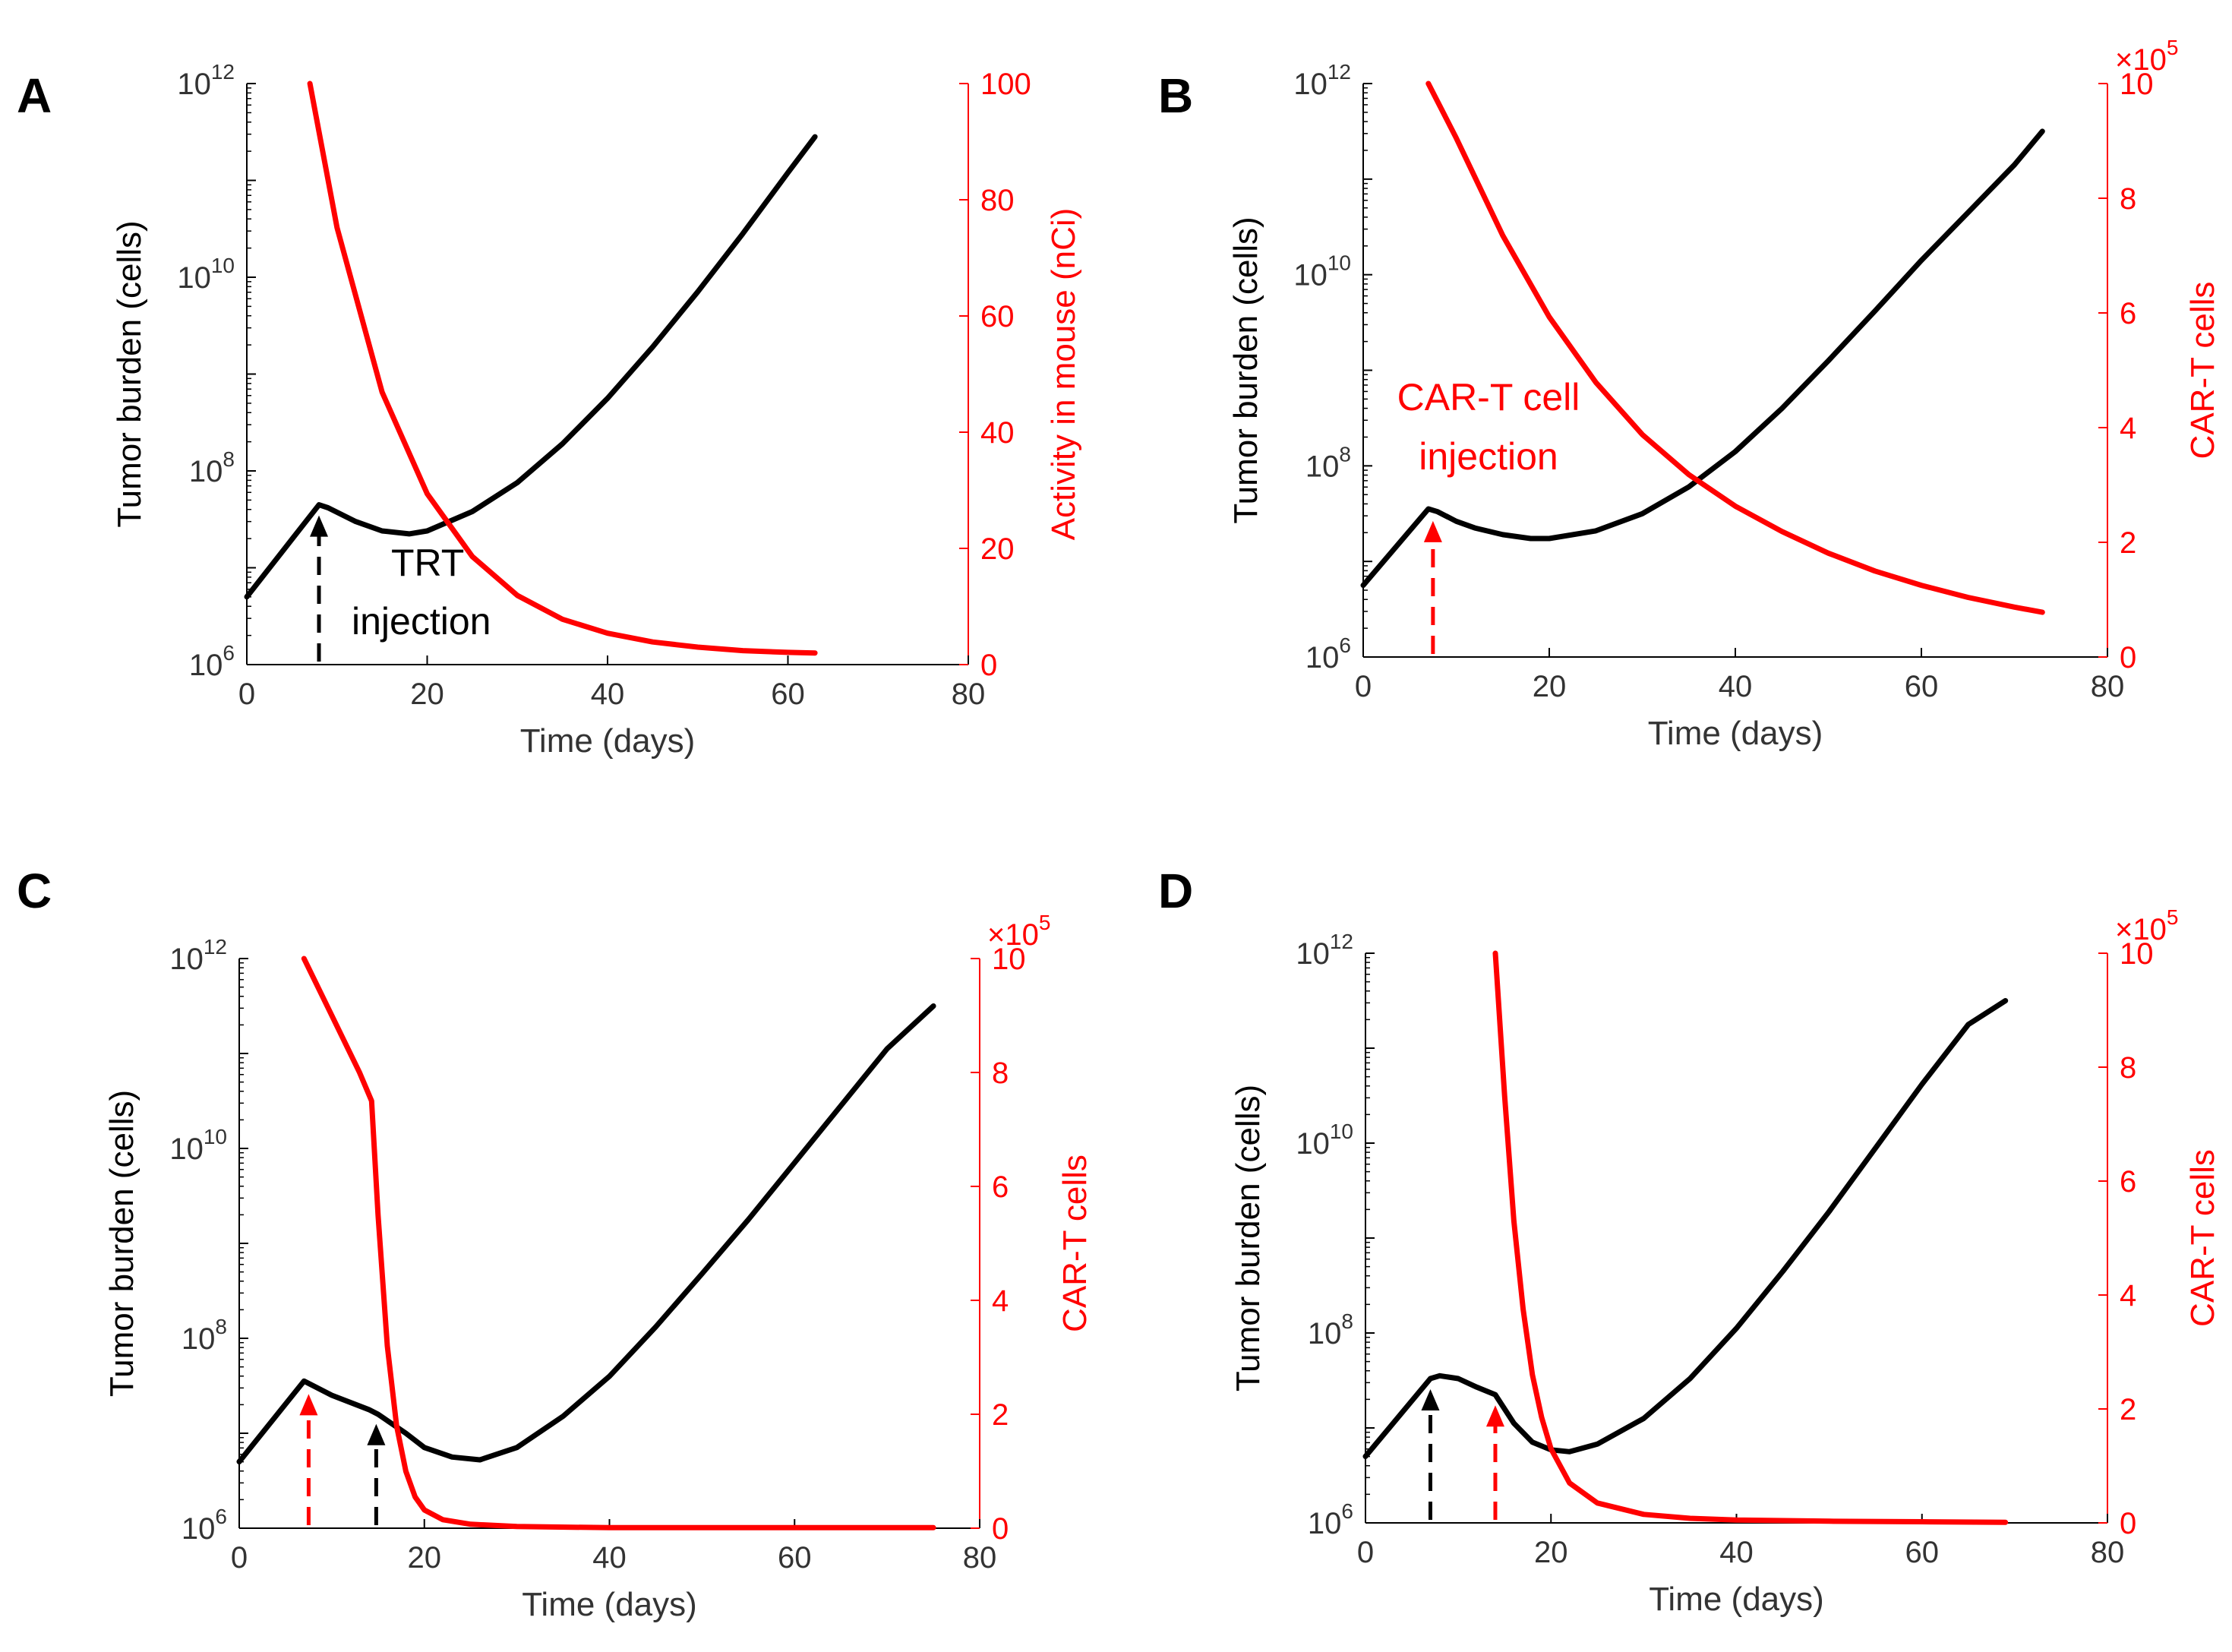 Image resolution: width=2232 pixels, height=1652 pixels. What do you see at coordinates (34, 95) in the screenshot?
I see `panel-letter: A` at bounding box center [34, 95].